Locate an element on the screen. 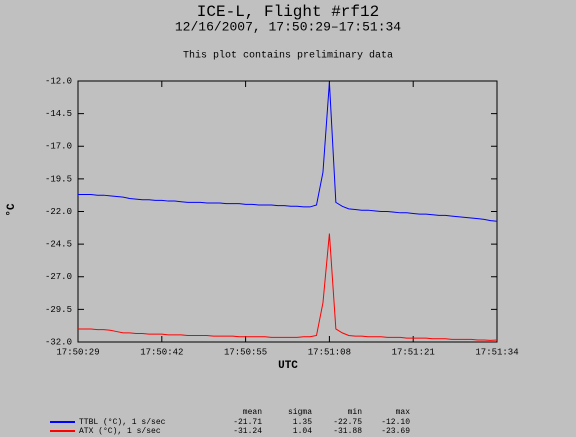 This screenshot has height=437, width=576. summary-header: sigma is located at coordinates (300, 412).